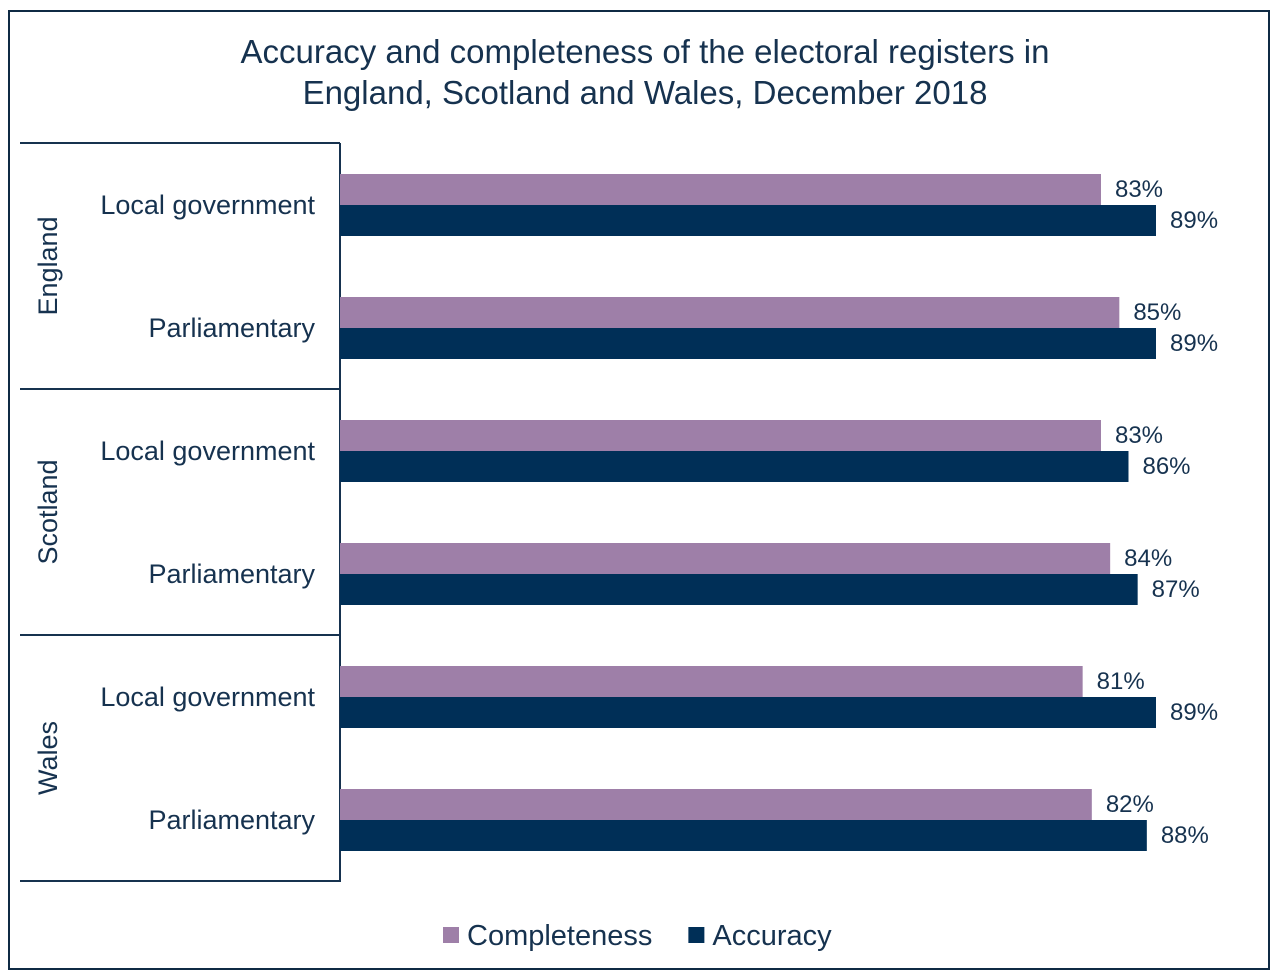 The width and height of the screenshot is (1275, 970). What do you see at coordinates (1185, 835) in the screenshot?
I see `data-label-accuracy: 88%` at bounding box center [1185, 835].